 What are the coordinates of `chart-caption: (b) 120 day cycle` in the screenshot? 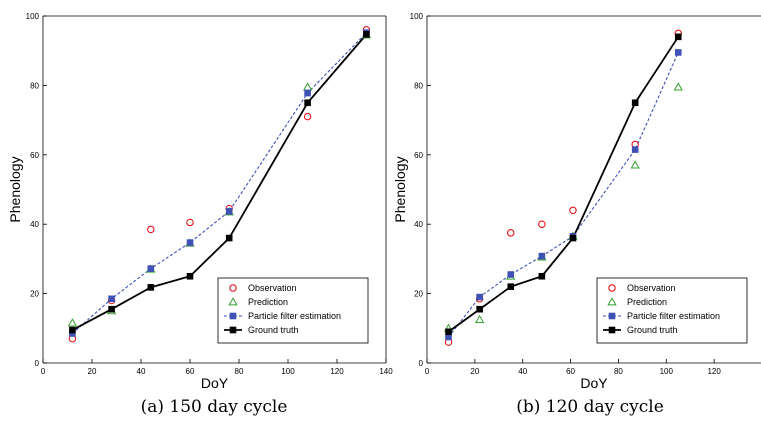 It's located at (590, 407).